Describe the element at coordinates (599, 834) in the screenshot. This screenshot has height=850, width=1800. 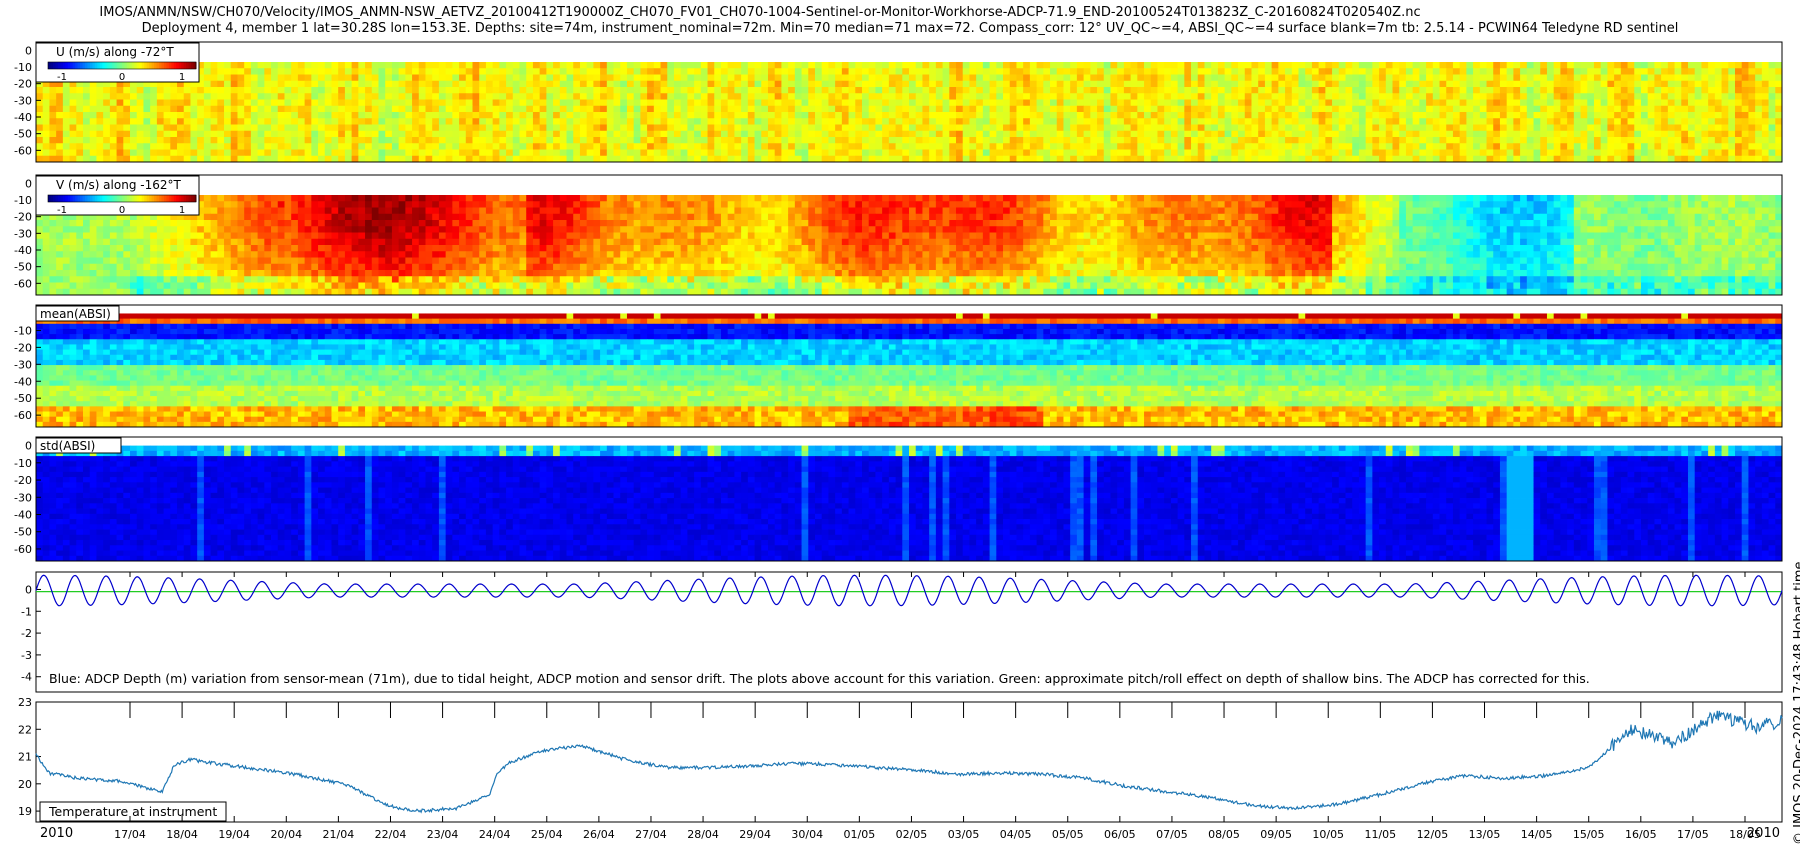
I see `x-tick-label: 26/04` at that location.